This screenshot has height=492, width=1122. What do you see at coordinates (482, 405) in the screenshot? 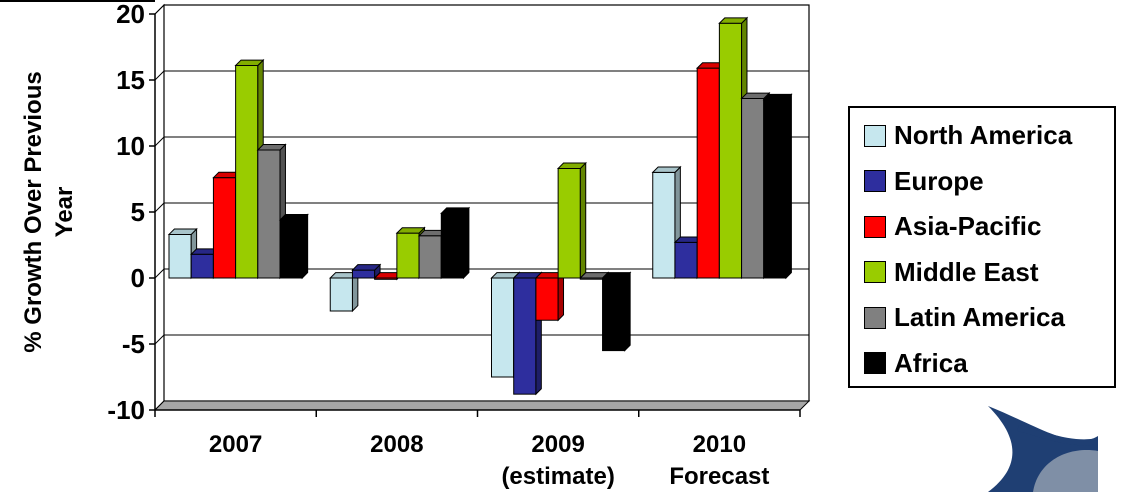
I see `plot-floor` at bounding box center [482, 405].